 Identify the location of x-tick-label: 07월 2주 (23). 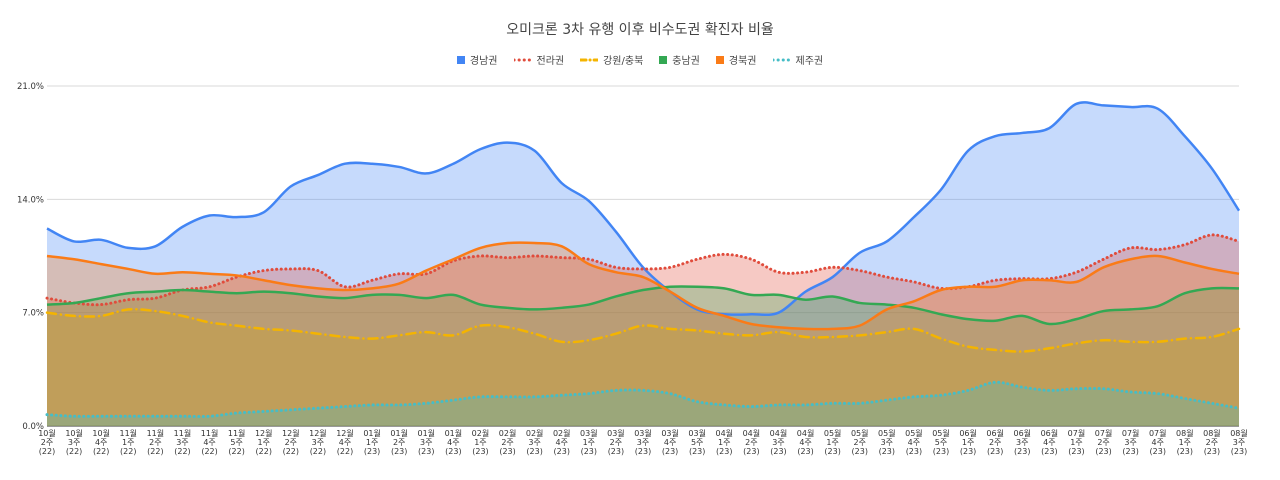
(1104, 442).